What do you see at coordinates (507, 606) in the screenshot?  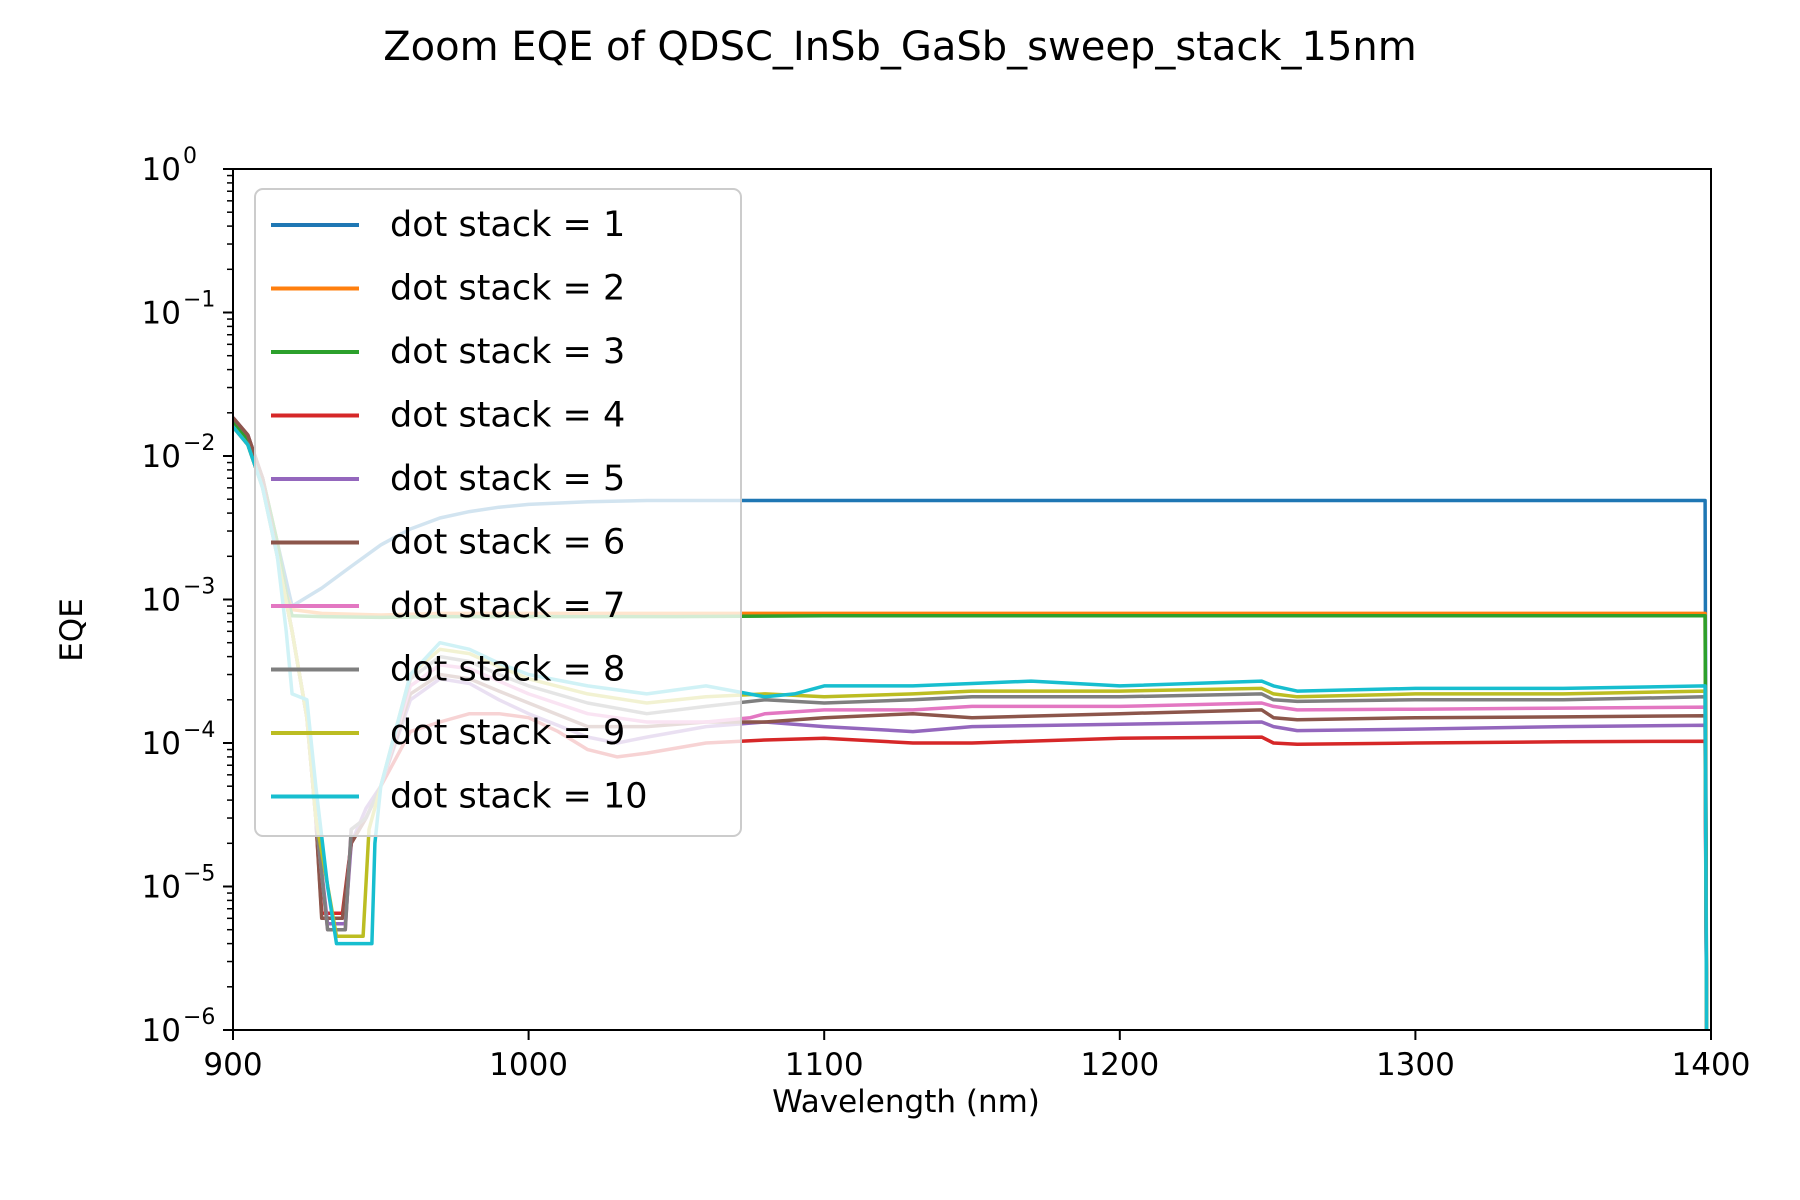 I see `legend-label-7: dot stack = 7` at bounding box center [507, 606].